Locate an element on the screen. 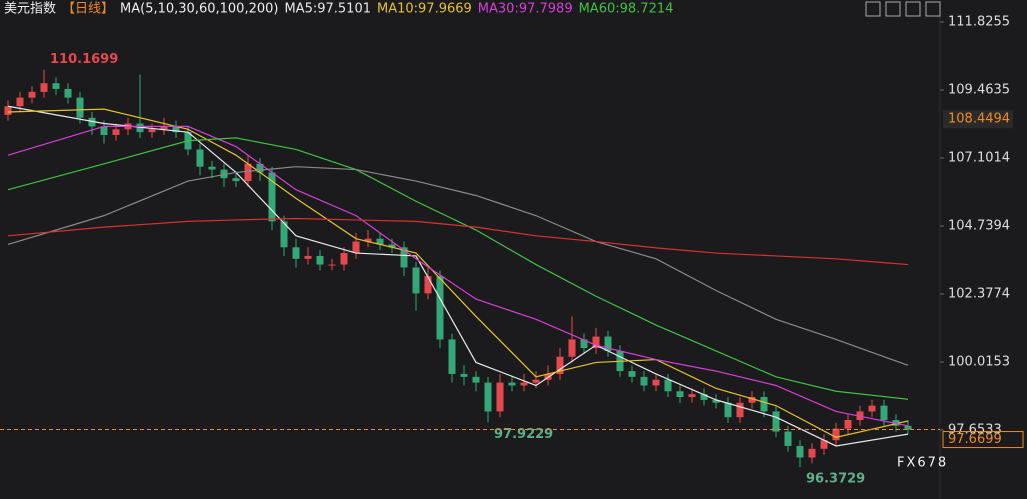  annotation: 96.3729 is located at coordinates (835, 478).